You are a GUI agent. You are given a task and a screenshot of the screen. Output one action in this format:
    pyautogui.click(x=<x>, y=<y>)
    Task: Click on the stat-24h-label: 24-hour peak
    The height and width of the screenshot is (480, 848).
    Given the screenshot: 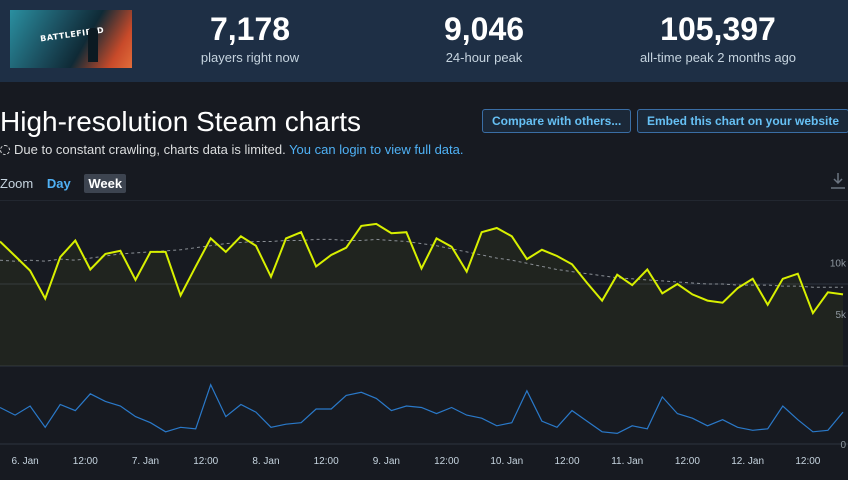 What is the action you would take?
    pyautogui.click(x=484, y=57)
    